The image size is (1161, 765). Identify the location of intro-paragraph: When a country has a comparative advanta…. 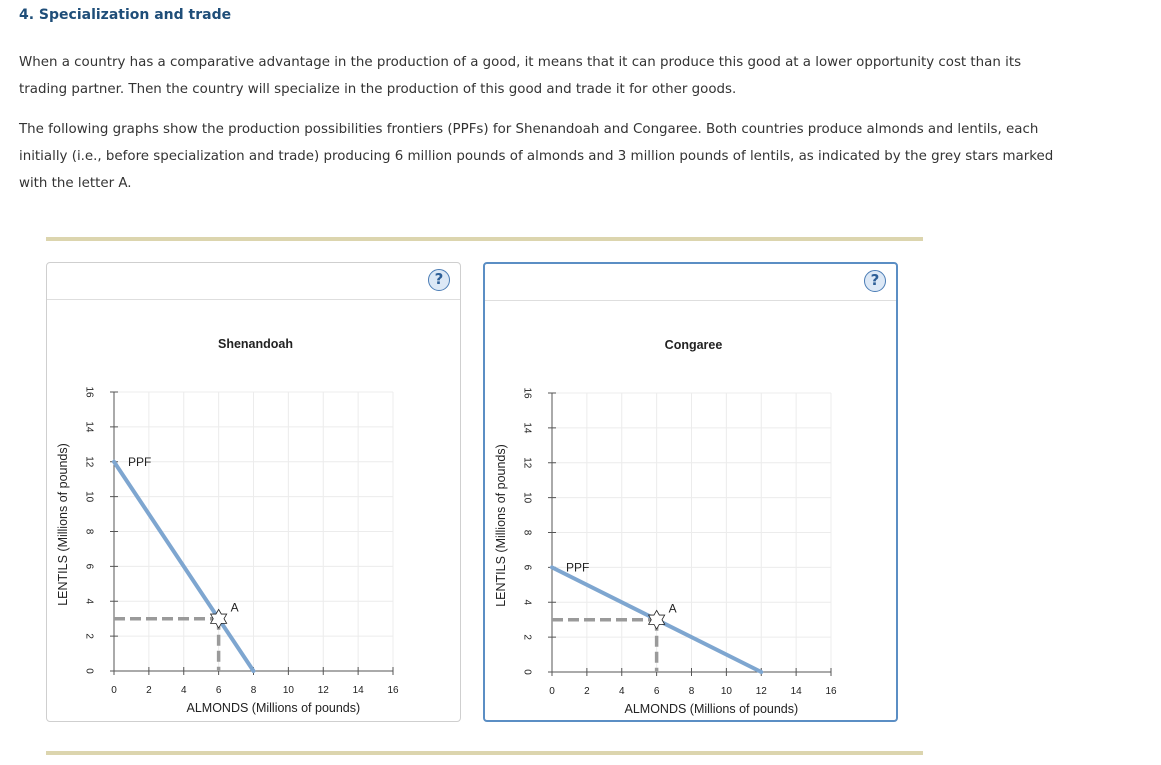
(520, 76).